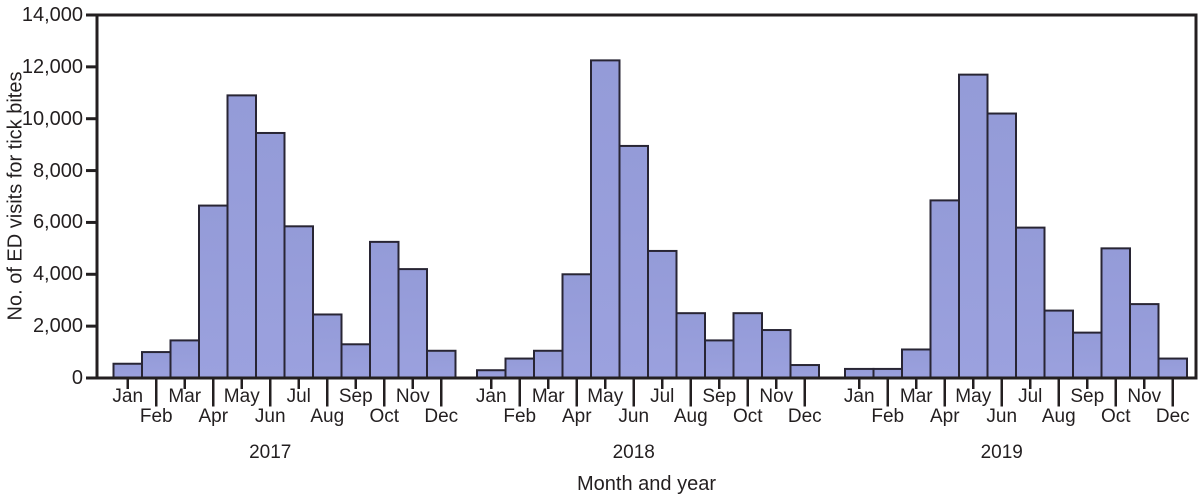  I want to click on y-tick-label: 10,000, so click(52, 118).